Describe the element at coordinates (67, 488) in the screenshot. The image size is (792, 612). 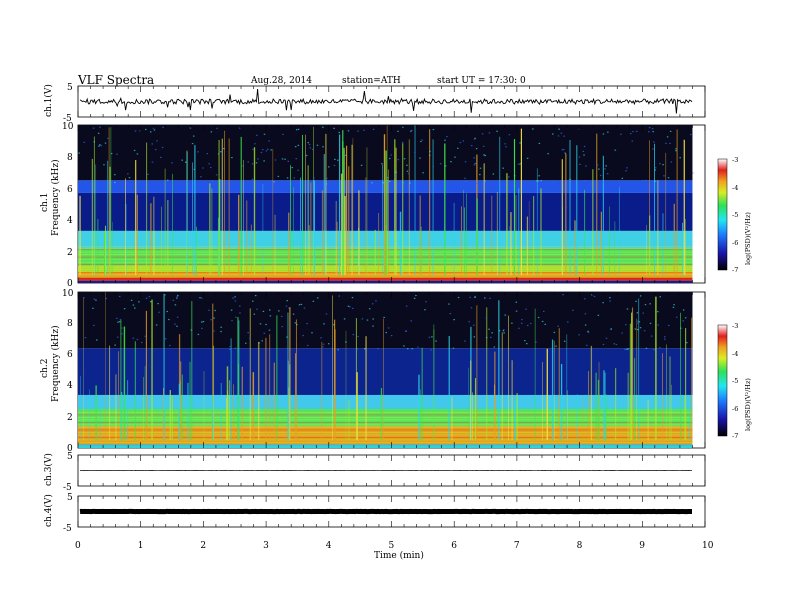
I see `ch3-ytick-bottom: -5` at that location.